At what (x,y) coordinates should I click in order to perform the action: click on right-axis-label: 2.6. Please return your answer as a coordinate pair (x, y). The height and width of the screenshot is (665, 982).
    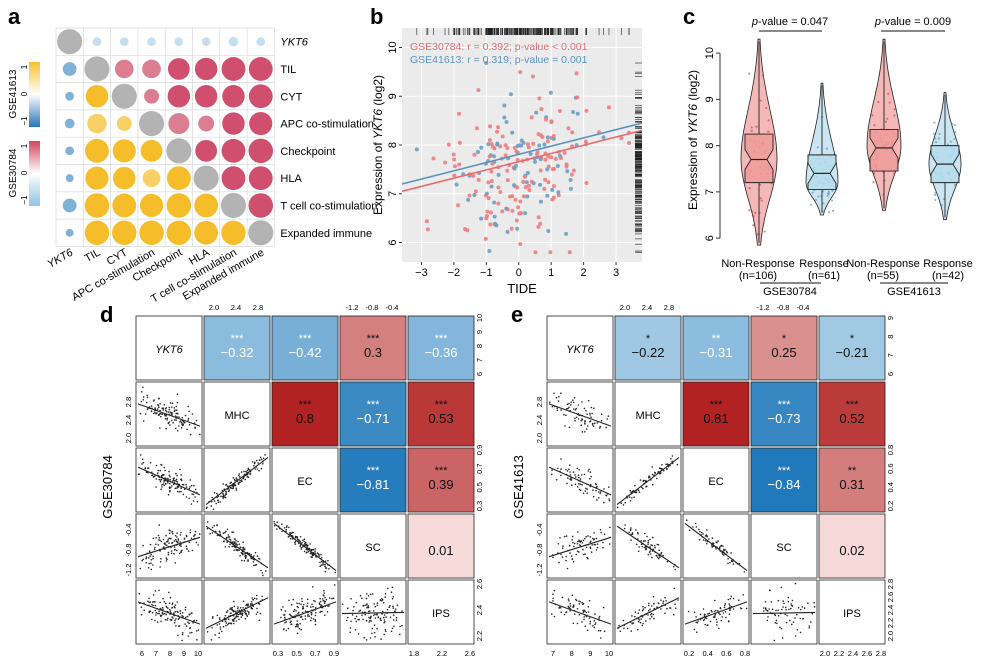
    Looking at the image, I should click on (479, 584).